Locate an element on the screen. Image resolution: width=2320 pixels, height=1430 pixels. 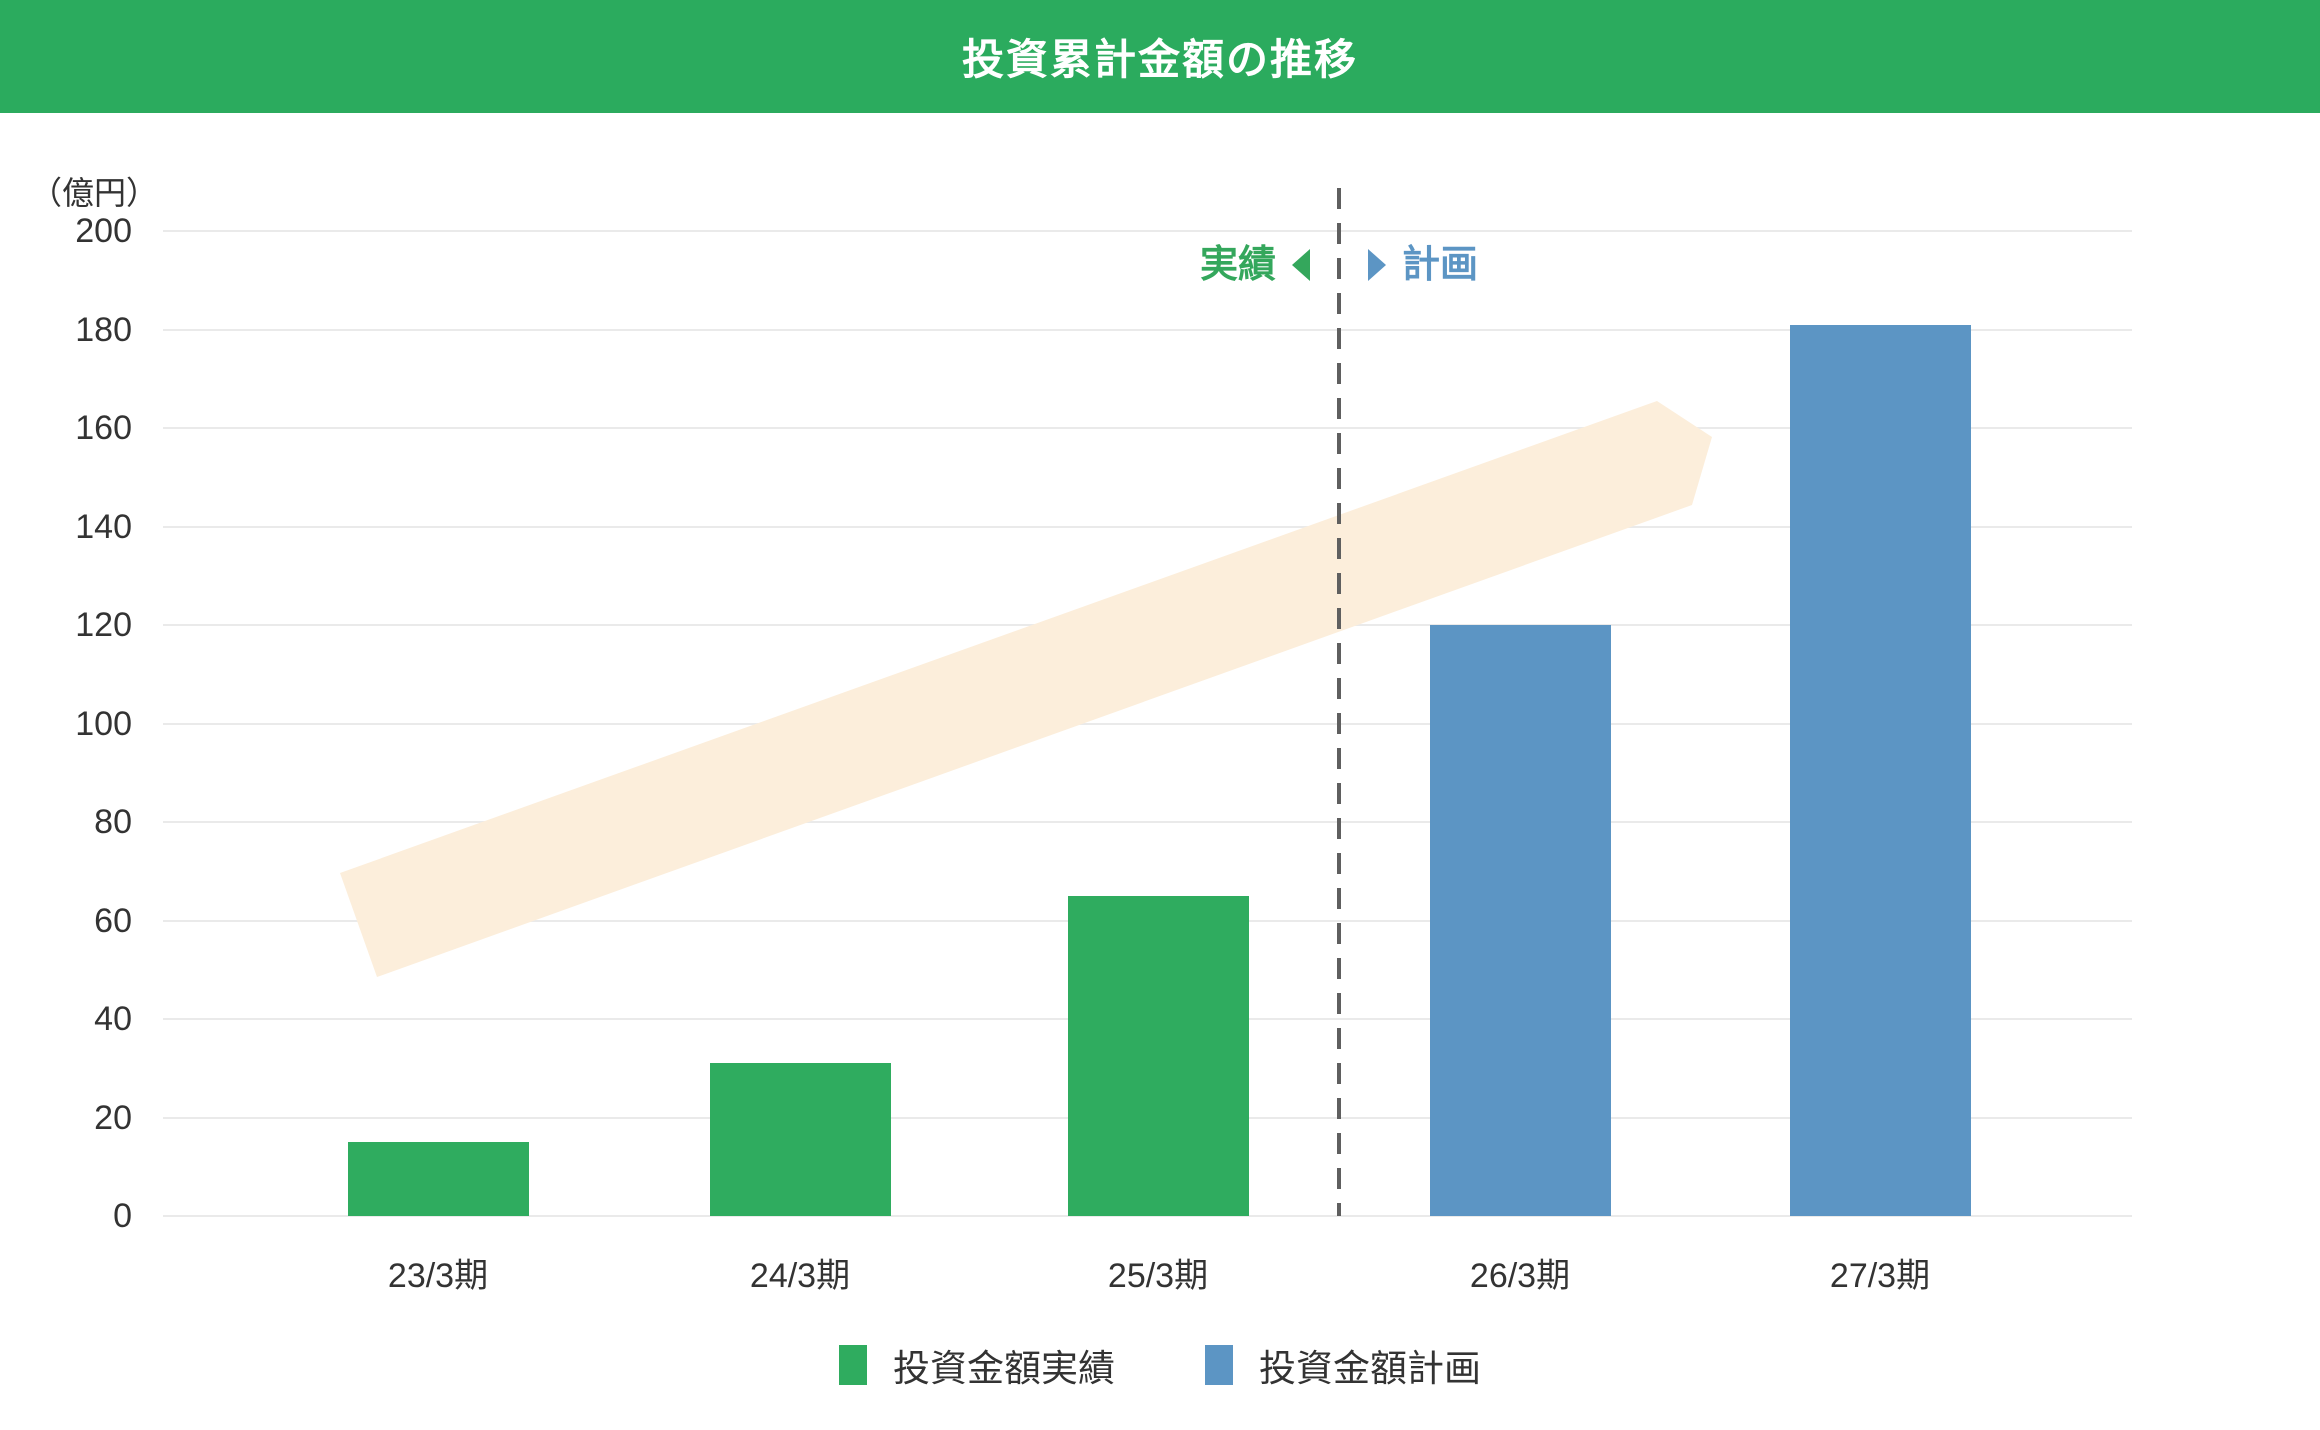
plan-swatch-icon is located at coordinates (1219, 1365).